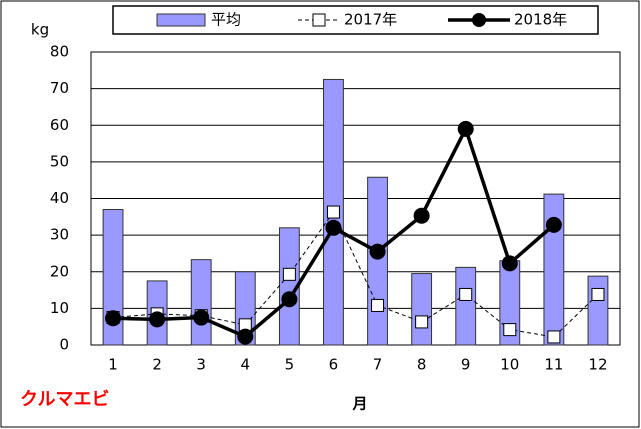 The height and width of the screenshot is (429, 641). Describe the element at coordinates (59, 198) in the screenshot. I see `y-tick-label: 40` at that location.